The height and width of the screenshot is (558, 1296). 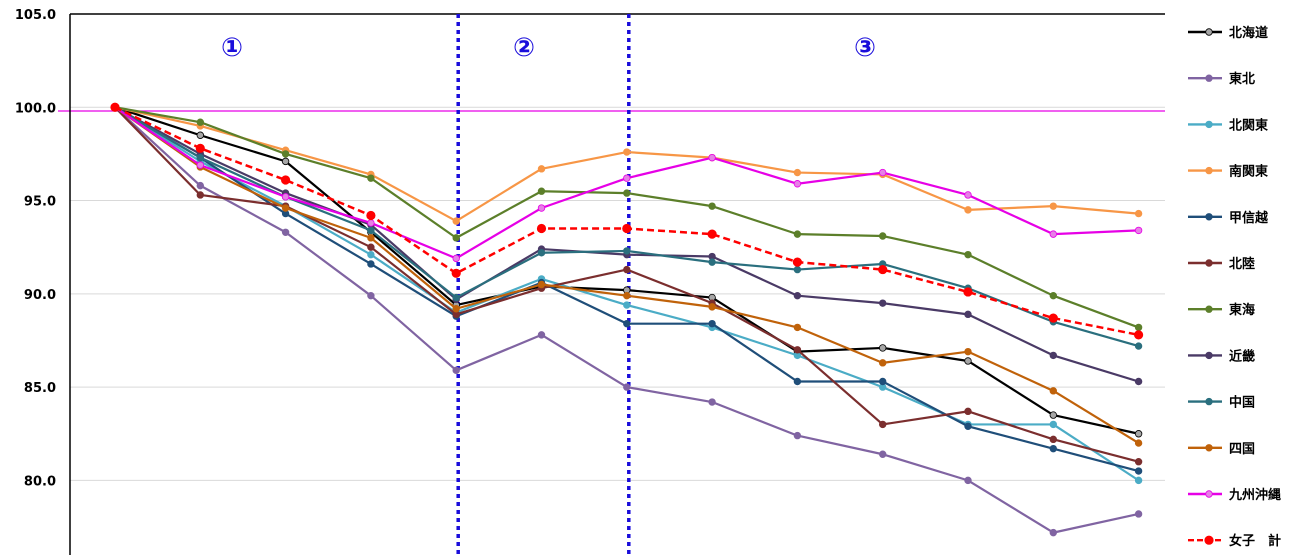 I want to click on legend-label: 北関東, so click(x=1248, y=125).